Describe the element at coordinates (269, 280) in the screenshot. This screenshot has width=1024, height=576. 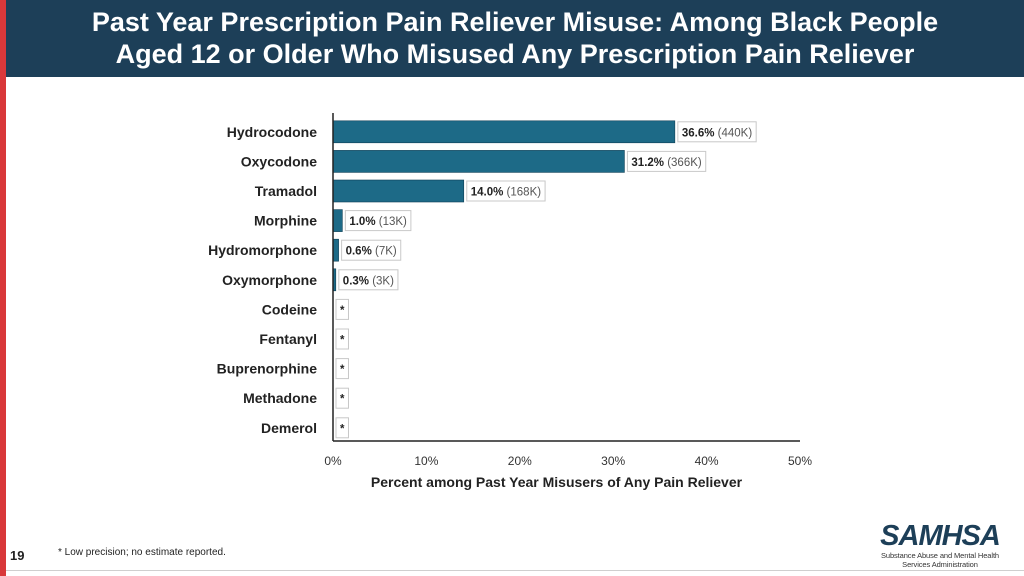
I see `category-label: Oxymorphone` at that location.